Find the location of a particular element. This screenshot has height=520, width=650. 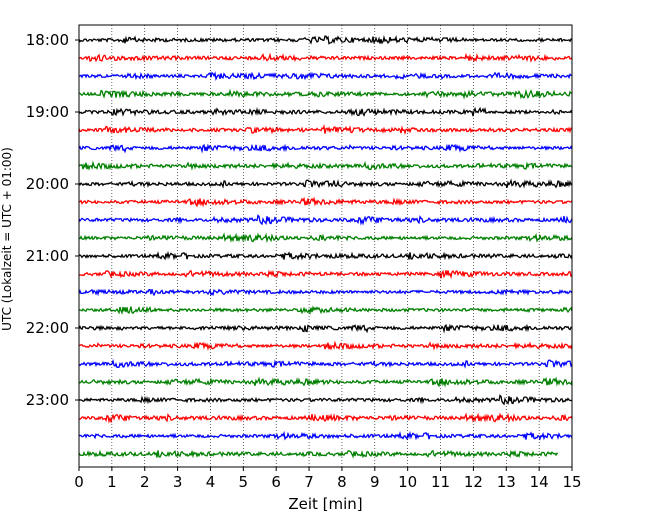

x-tick-label: 10 is located at coordinates (407, 482).